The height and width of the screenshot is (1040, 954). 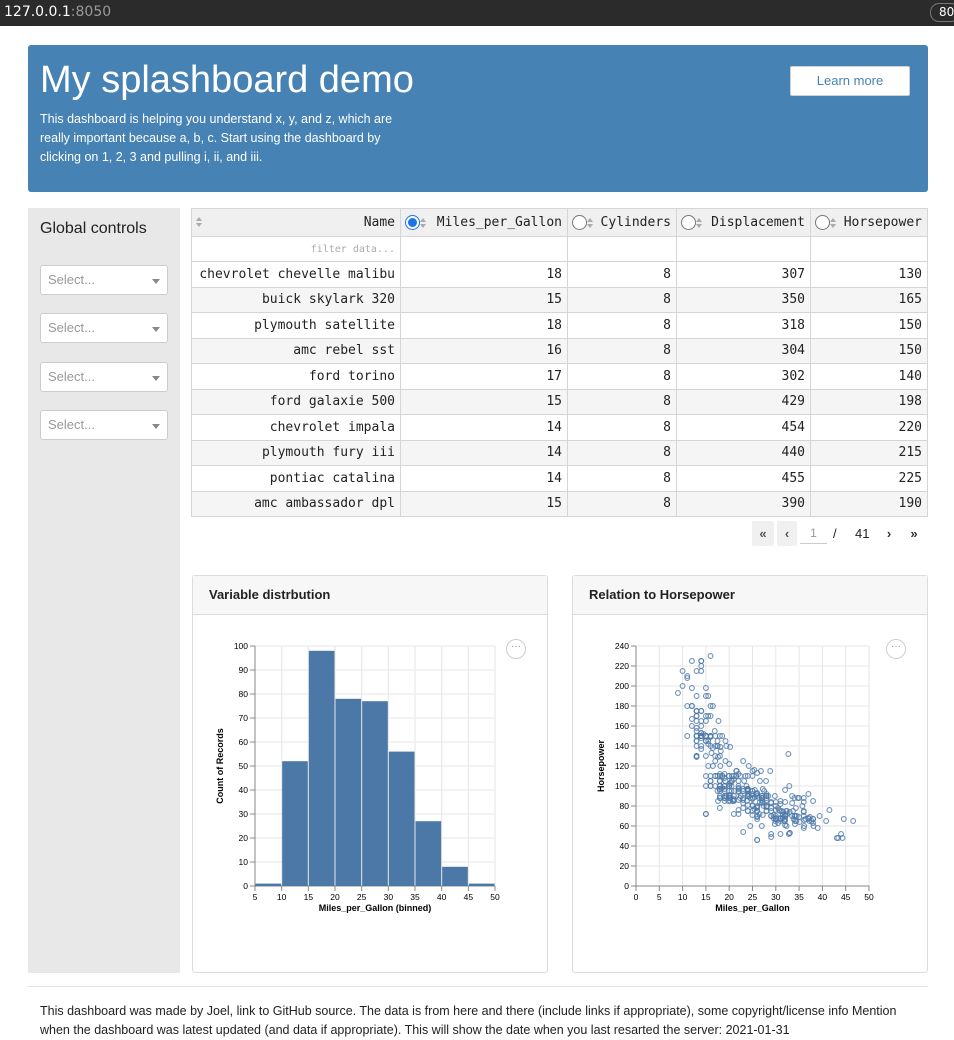 What do you see at coordinates (743, 427) in the screenshot?
I see `table-cell: 454` at bounding box center [743, 427].